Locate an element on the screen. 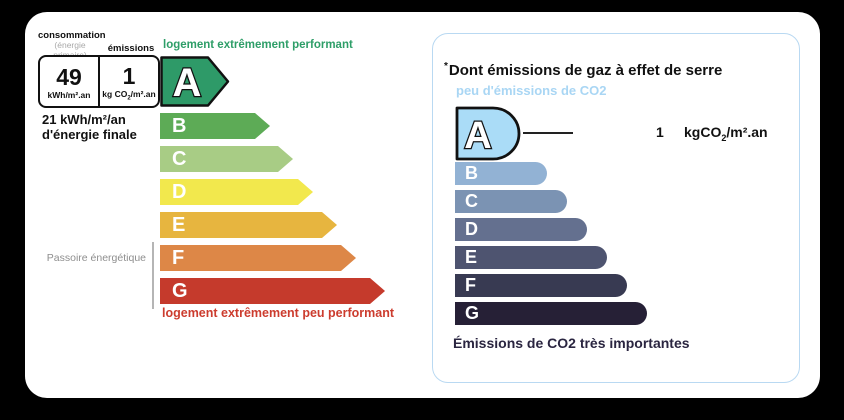 This screenshot has height=420, width=844. asterisk: * is located at coordinates (446, 66).